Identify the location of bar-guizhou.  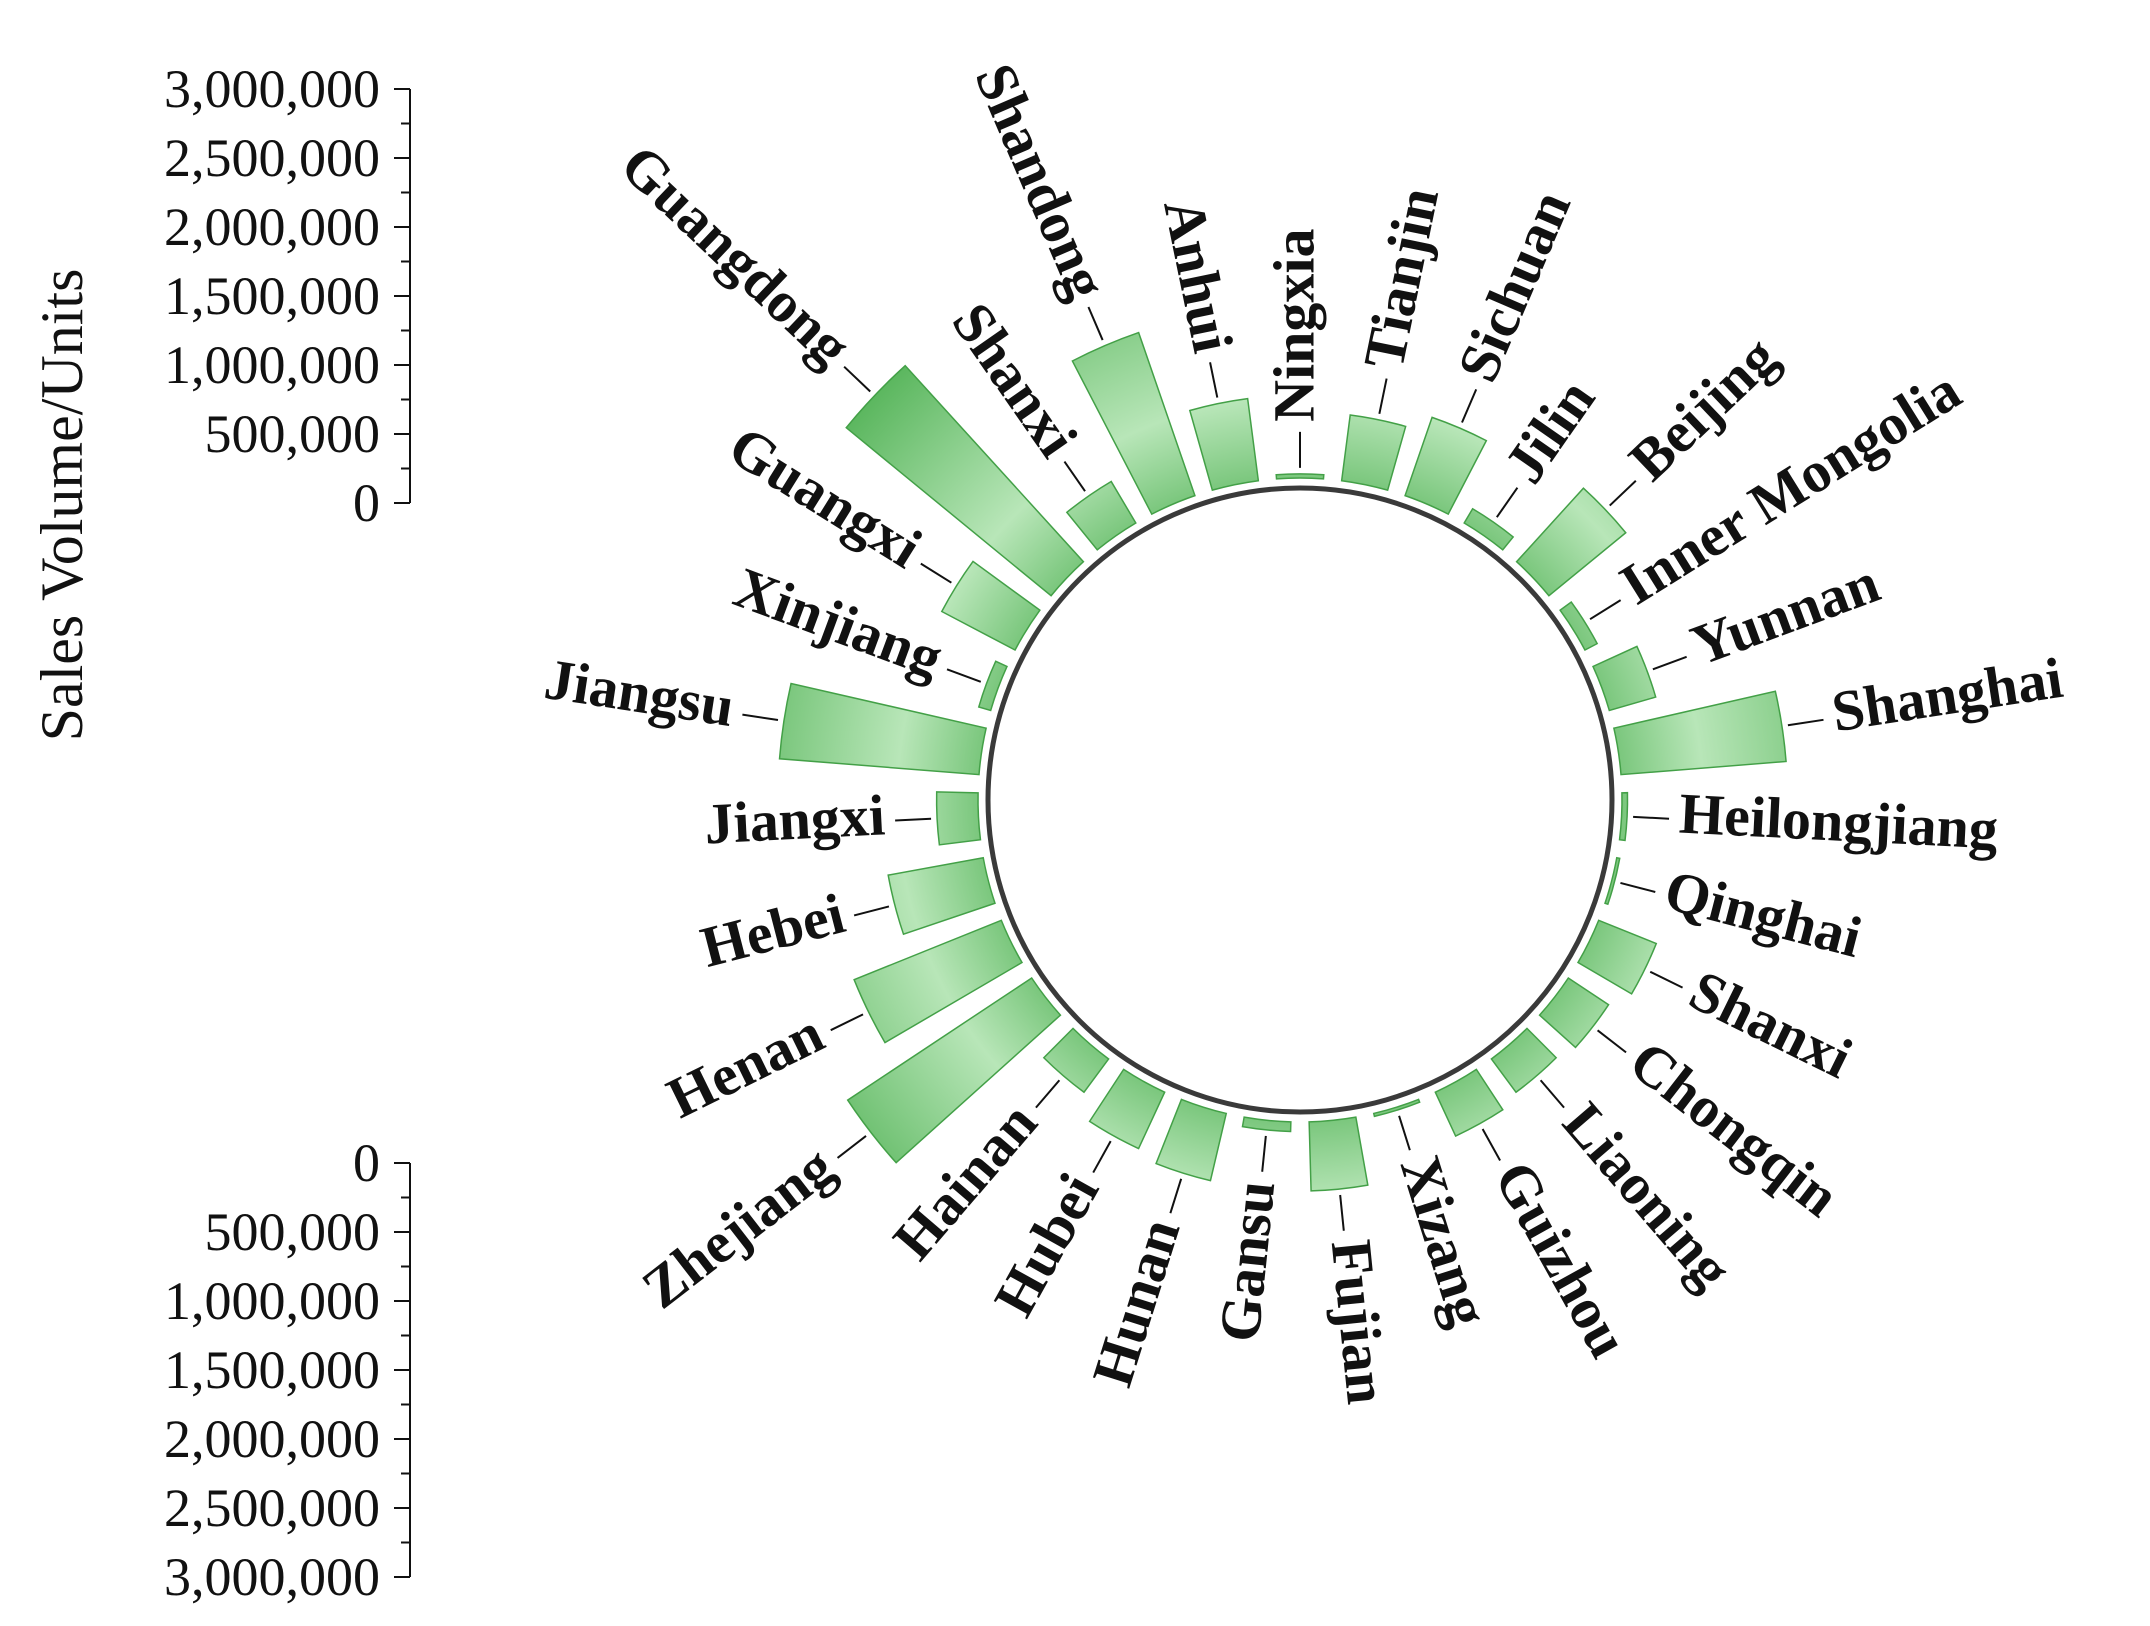
(1469, 1103).